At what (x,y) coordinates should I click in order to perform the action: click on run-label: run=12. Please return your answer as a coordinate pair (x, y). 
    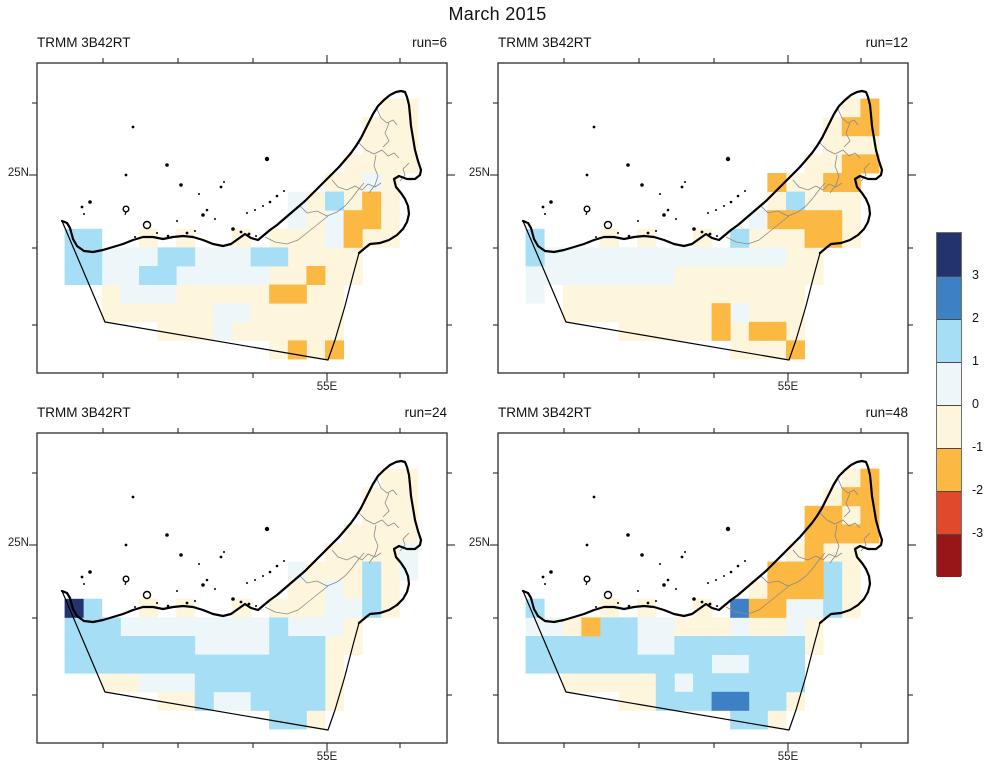
    Looking at the image, I should click on (886, 42).